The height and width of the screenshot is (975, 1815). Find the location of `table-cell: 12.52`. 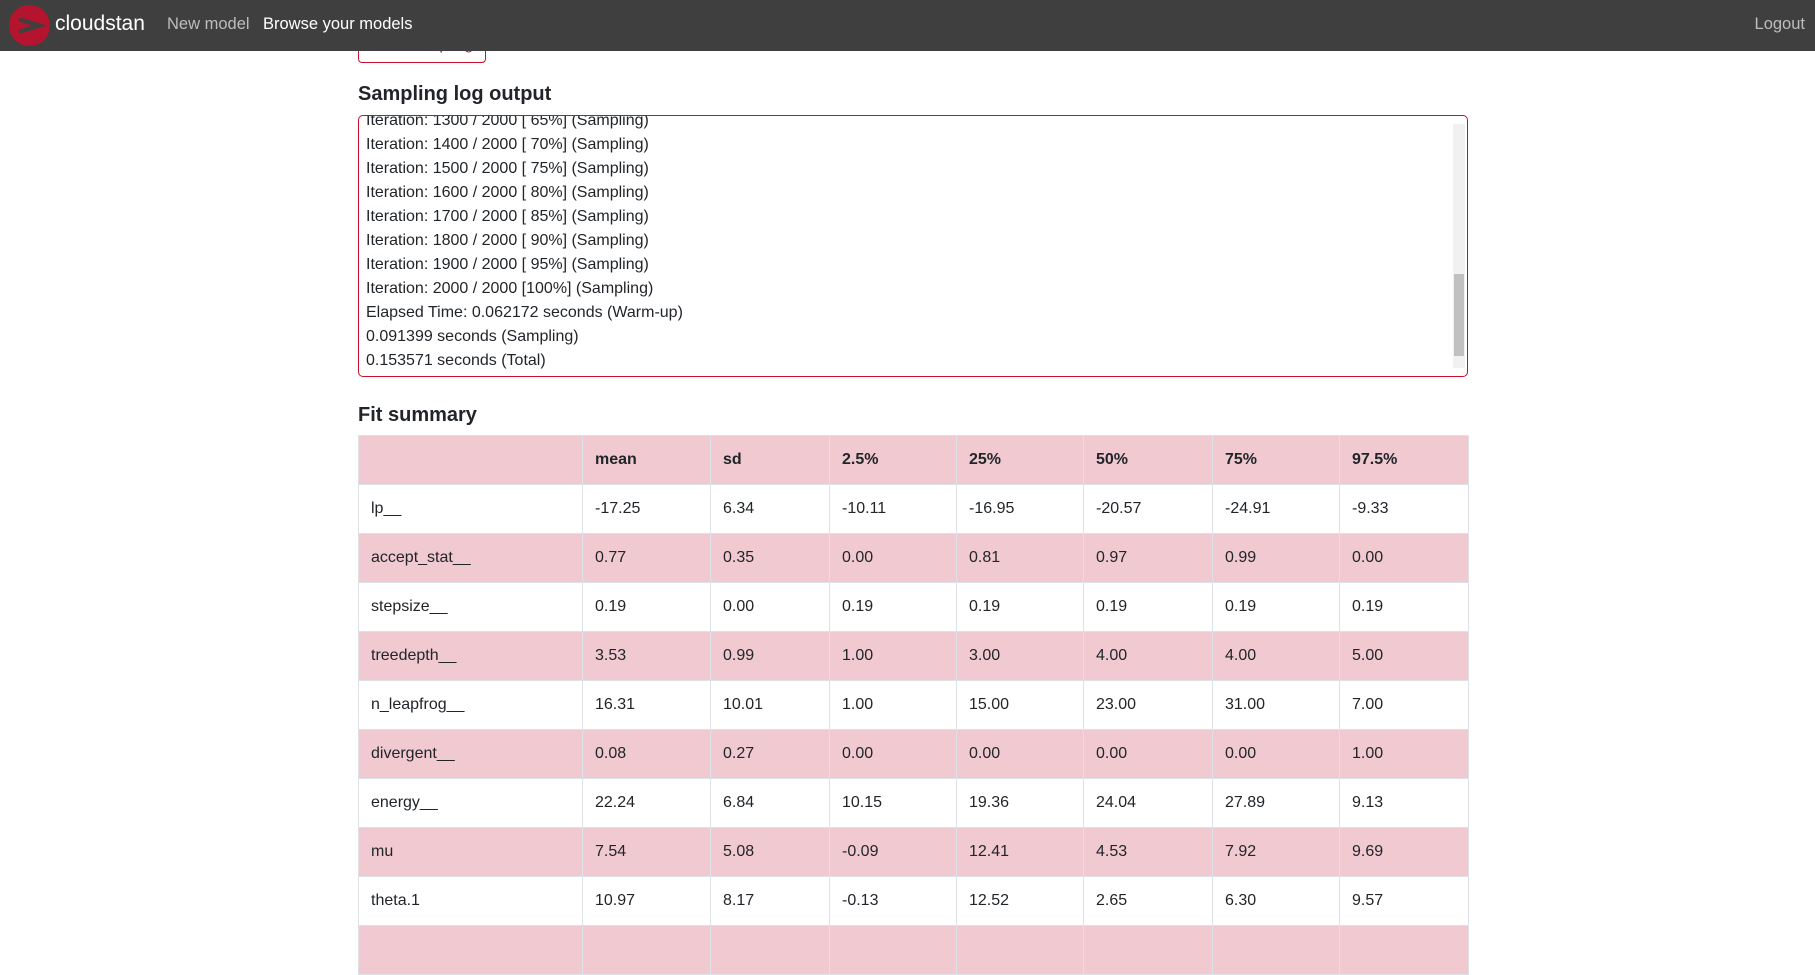

table-cell: 12.52 is located at coordinates (1020, 901).